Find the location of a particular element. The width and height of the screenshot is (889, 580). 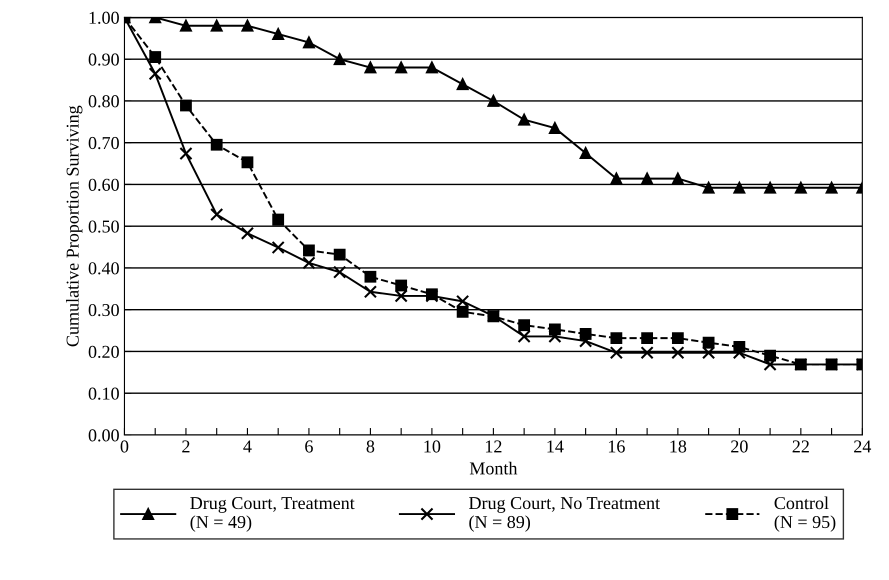

x-tick-label: 24 is located at coordinates (863, 446).